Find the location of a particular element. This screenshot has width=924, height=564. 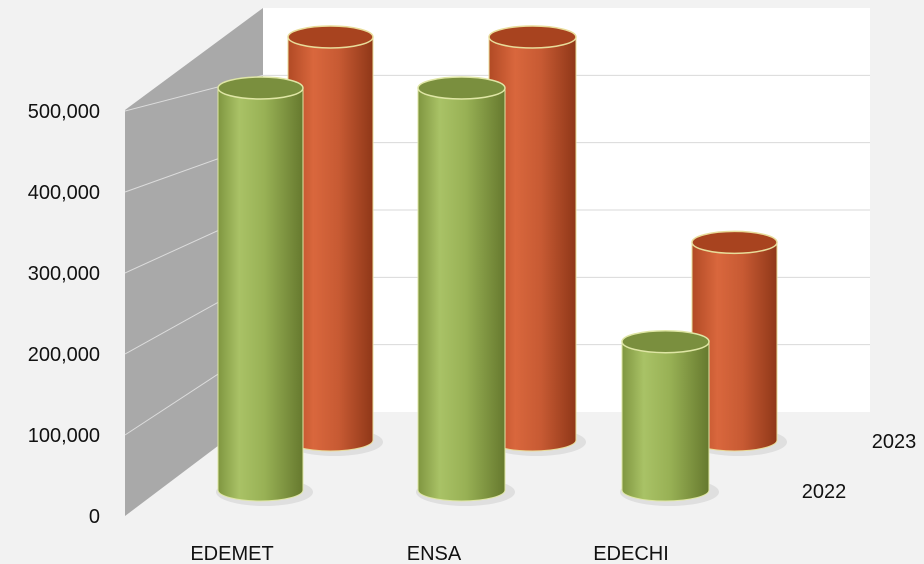

y-tick-label: 400,000 is located at coordinates (64, 193).